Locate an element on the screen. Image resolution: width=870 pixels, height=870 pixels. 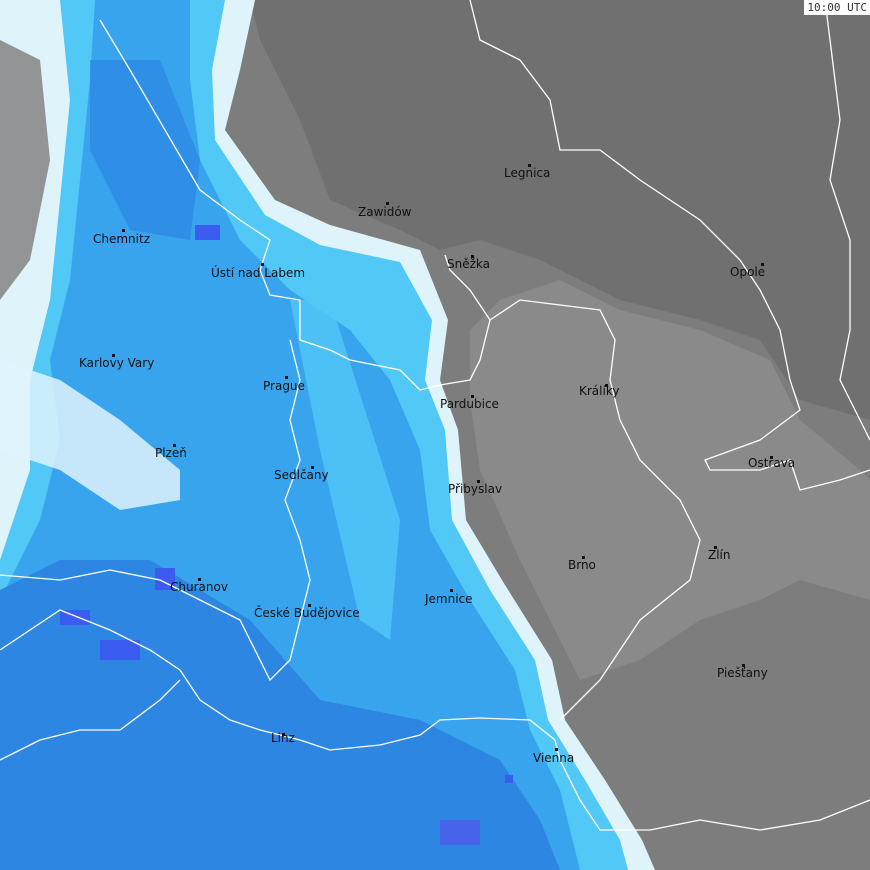
city-label: Piešťany is located at coordinates (742, 673).